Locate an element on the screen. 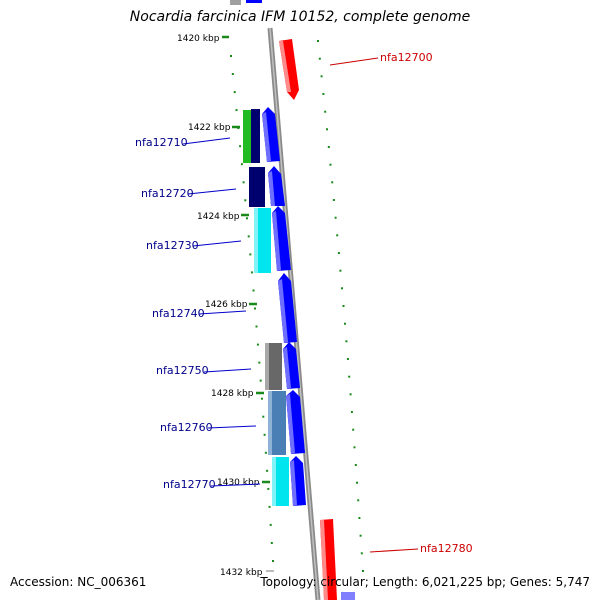 The height and width of the screenshot is (600, 600). gene-nfa12720-segment-navy is located at coordinates (257, 187).